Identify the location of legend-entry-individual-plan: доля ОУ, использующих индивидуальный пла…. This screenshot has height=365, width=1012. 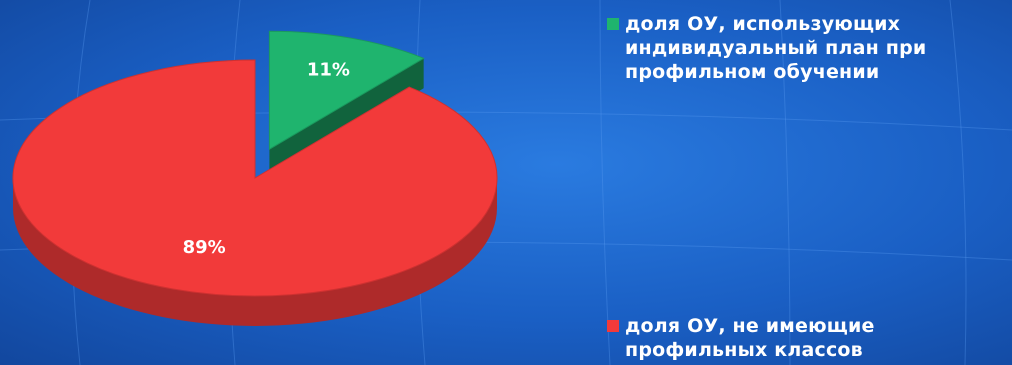
(807, 48).